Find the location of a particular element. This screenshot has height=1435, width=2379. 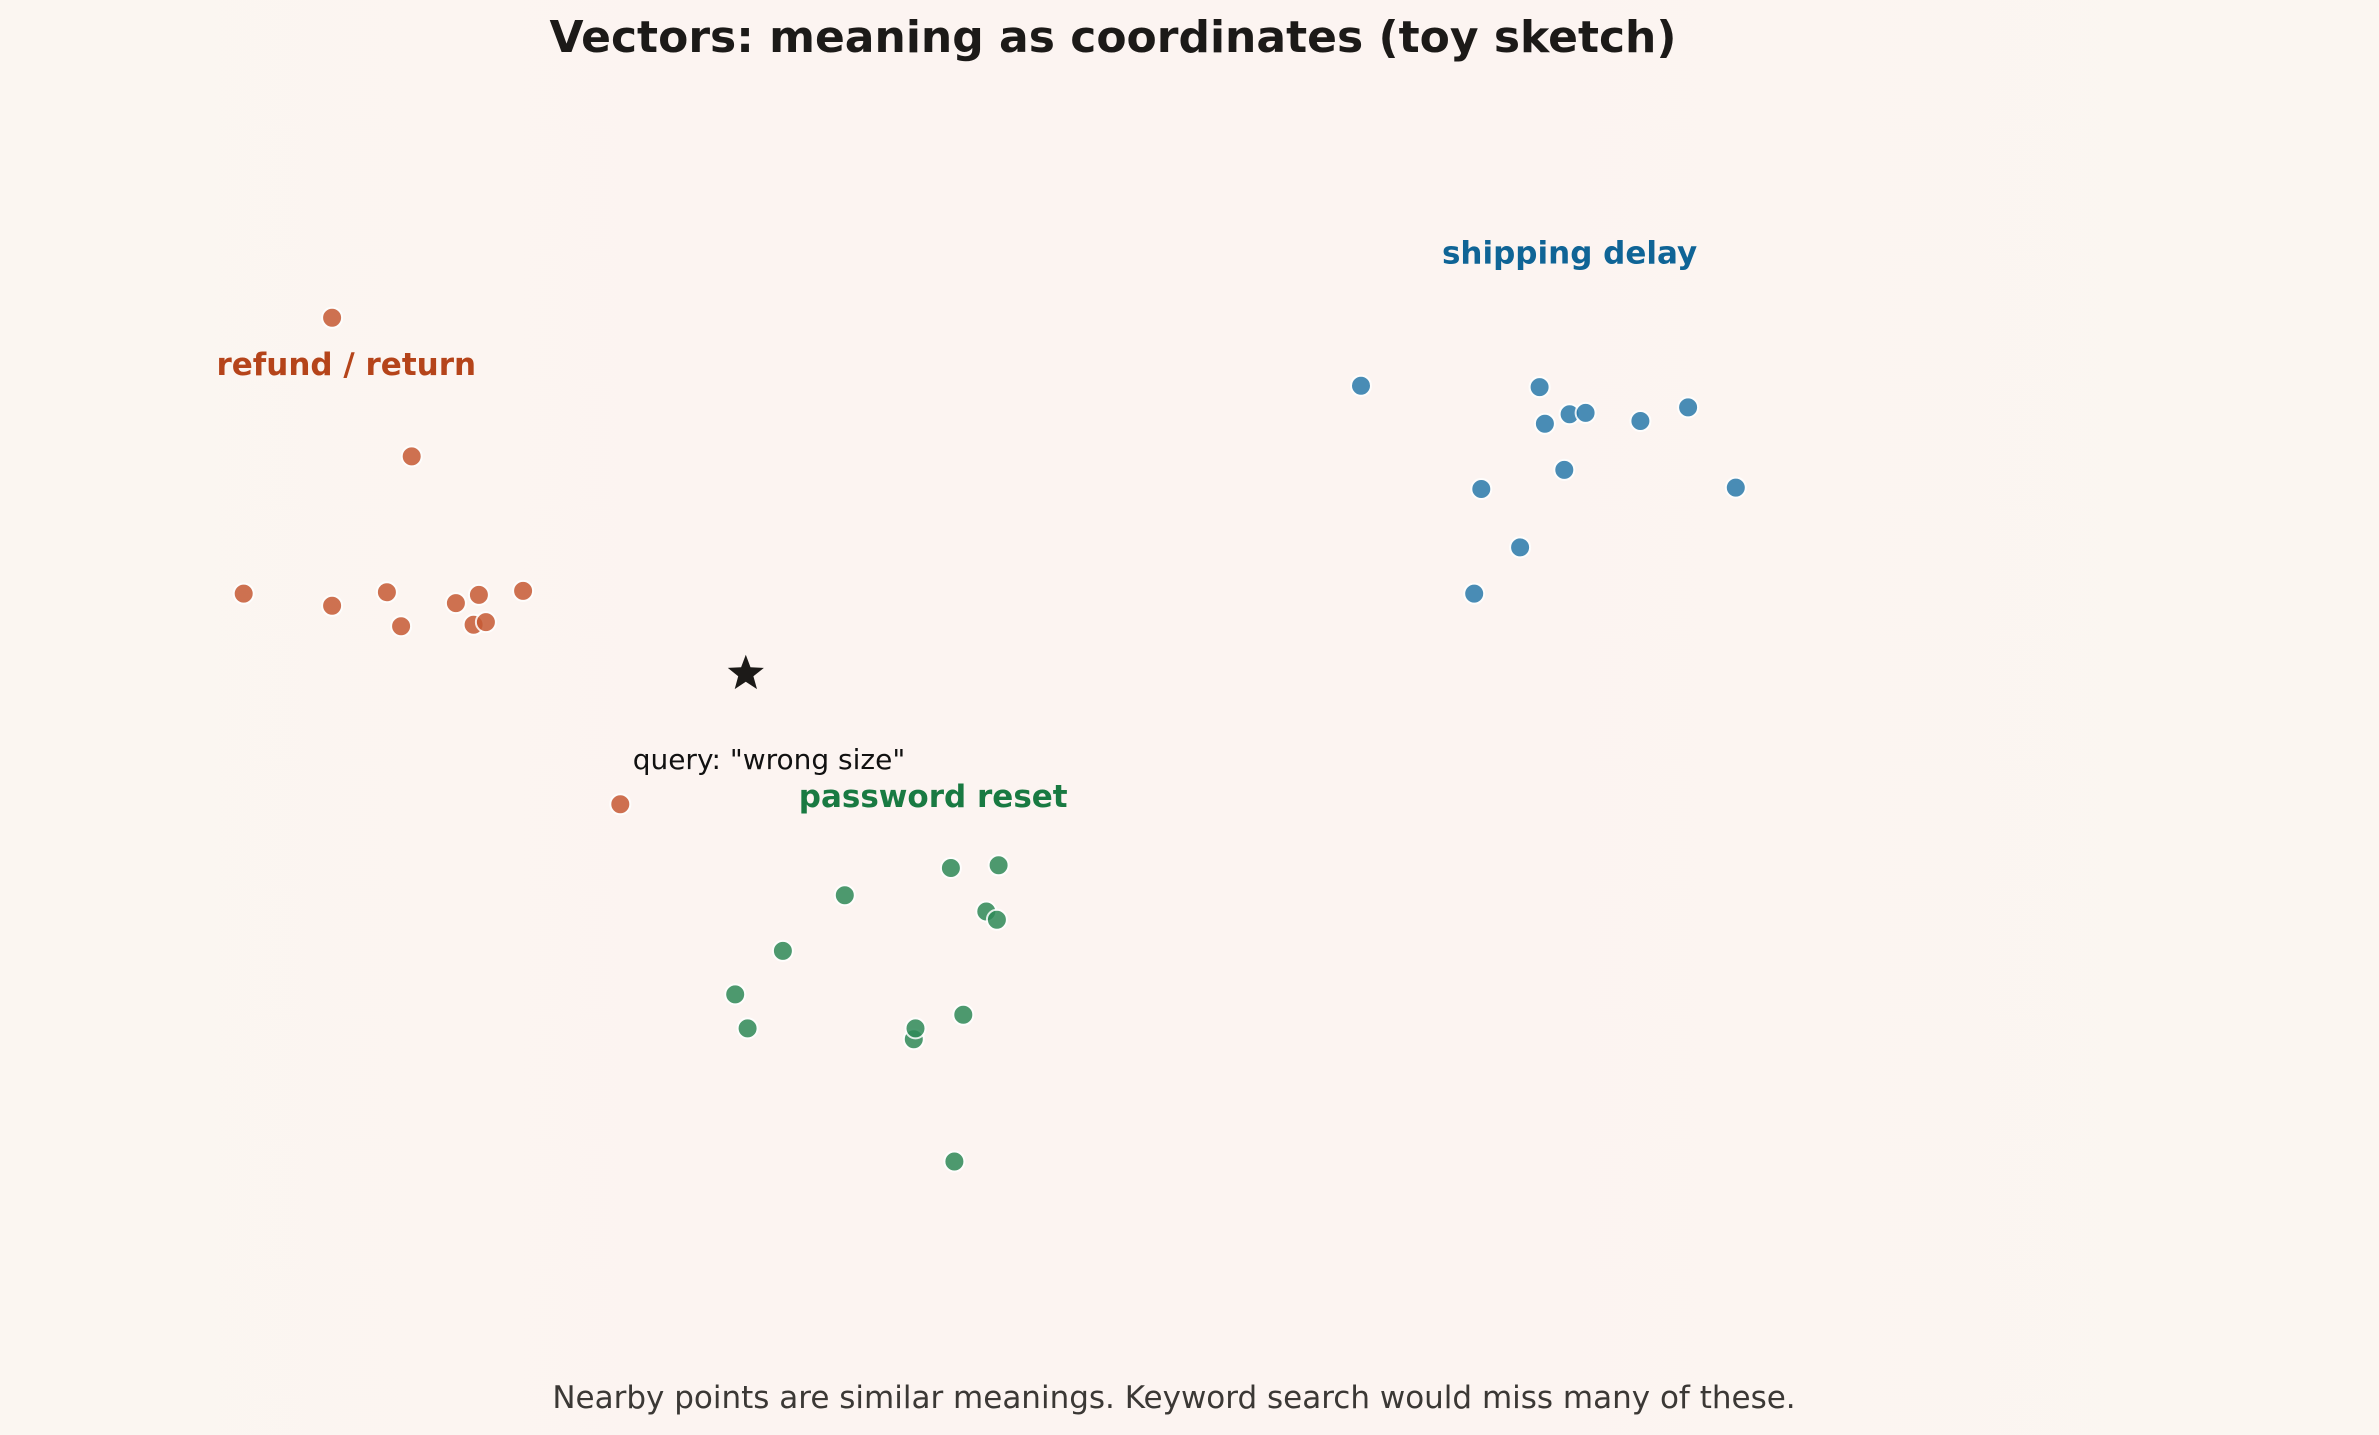

query-layer: query: "wrong size" is located at coordinates (769, 715).